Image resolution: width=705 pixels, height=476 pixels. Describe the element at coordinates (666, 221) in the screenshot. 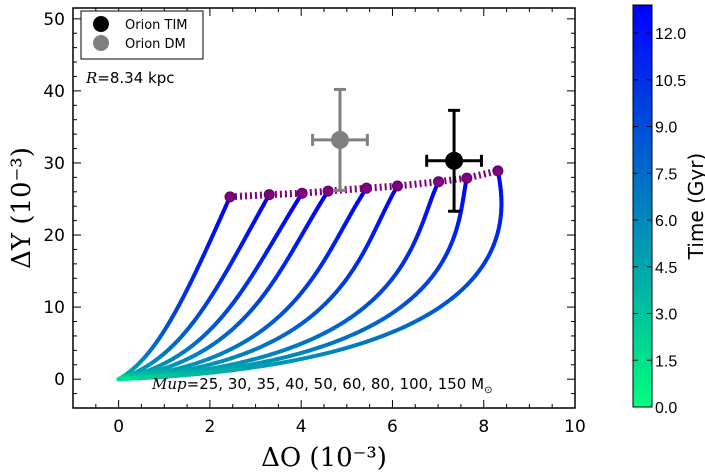

I see `colorbar-tick-label: 6.0` at that location.